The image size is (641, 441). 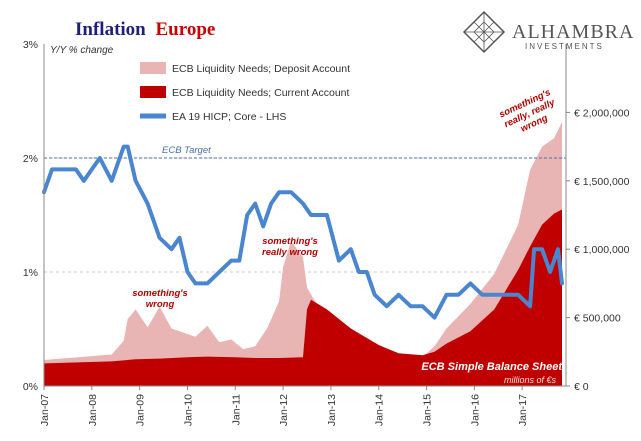 What do you see at coordinates (30, 273) in the screenshot?
I see `left-tick-label: 1%` at bounding box center [30, 273].